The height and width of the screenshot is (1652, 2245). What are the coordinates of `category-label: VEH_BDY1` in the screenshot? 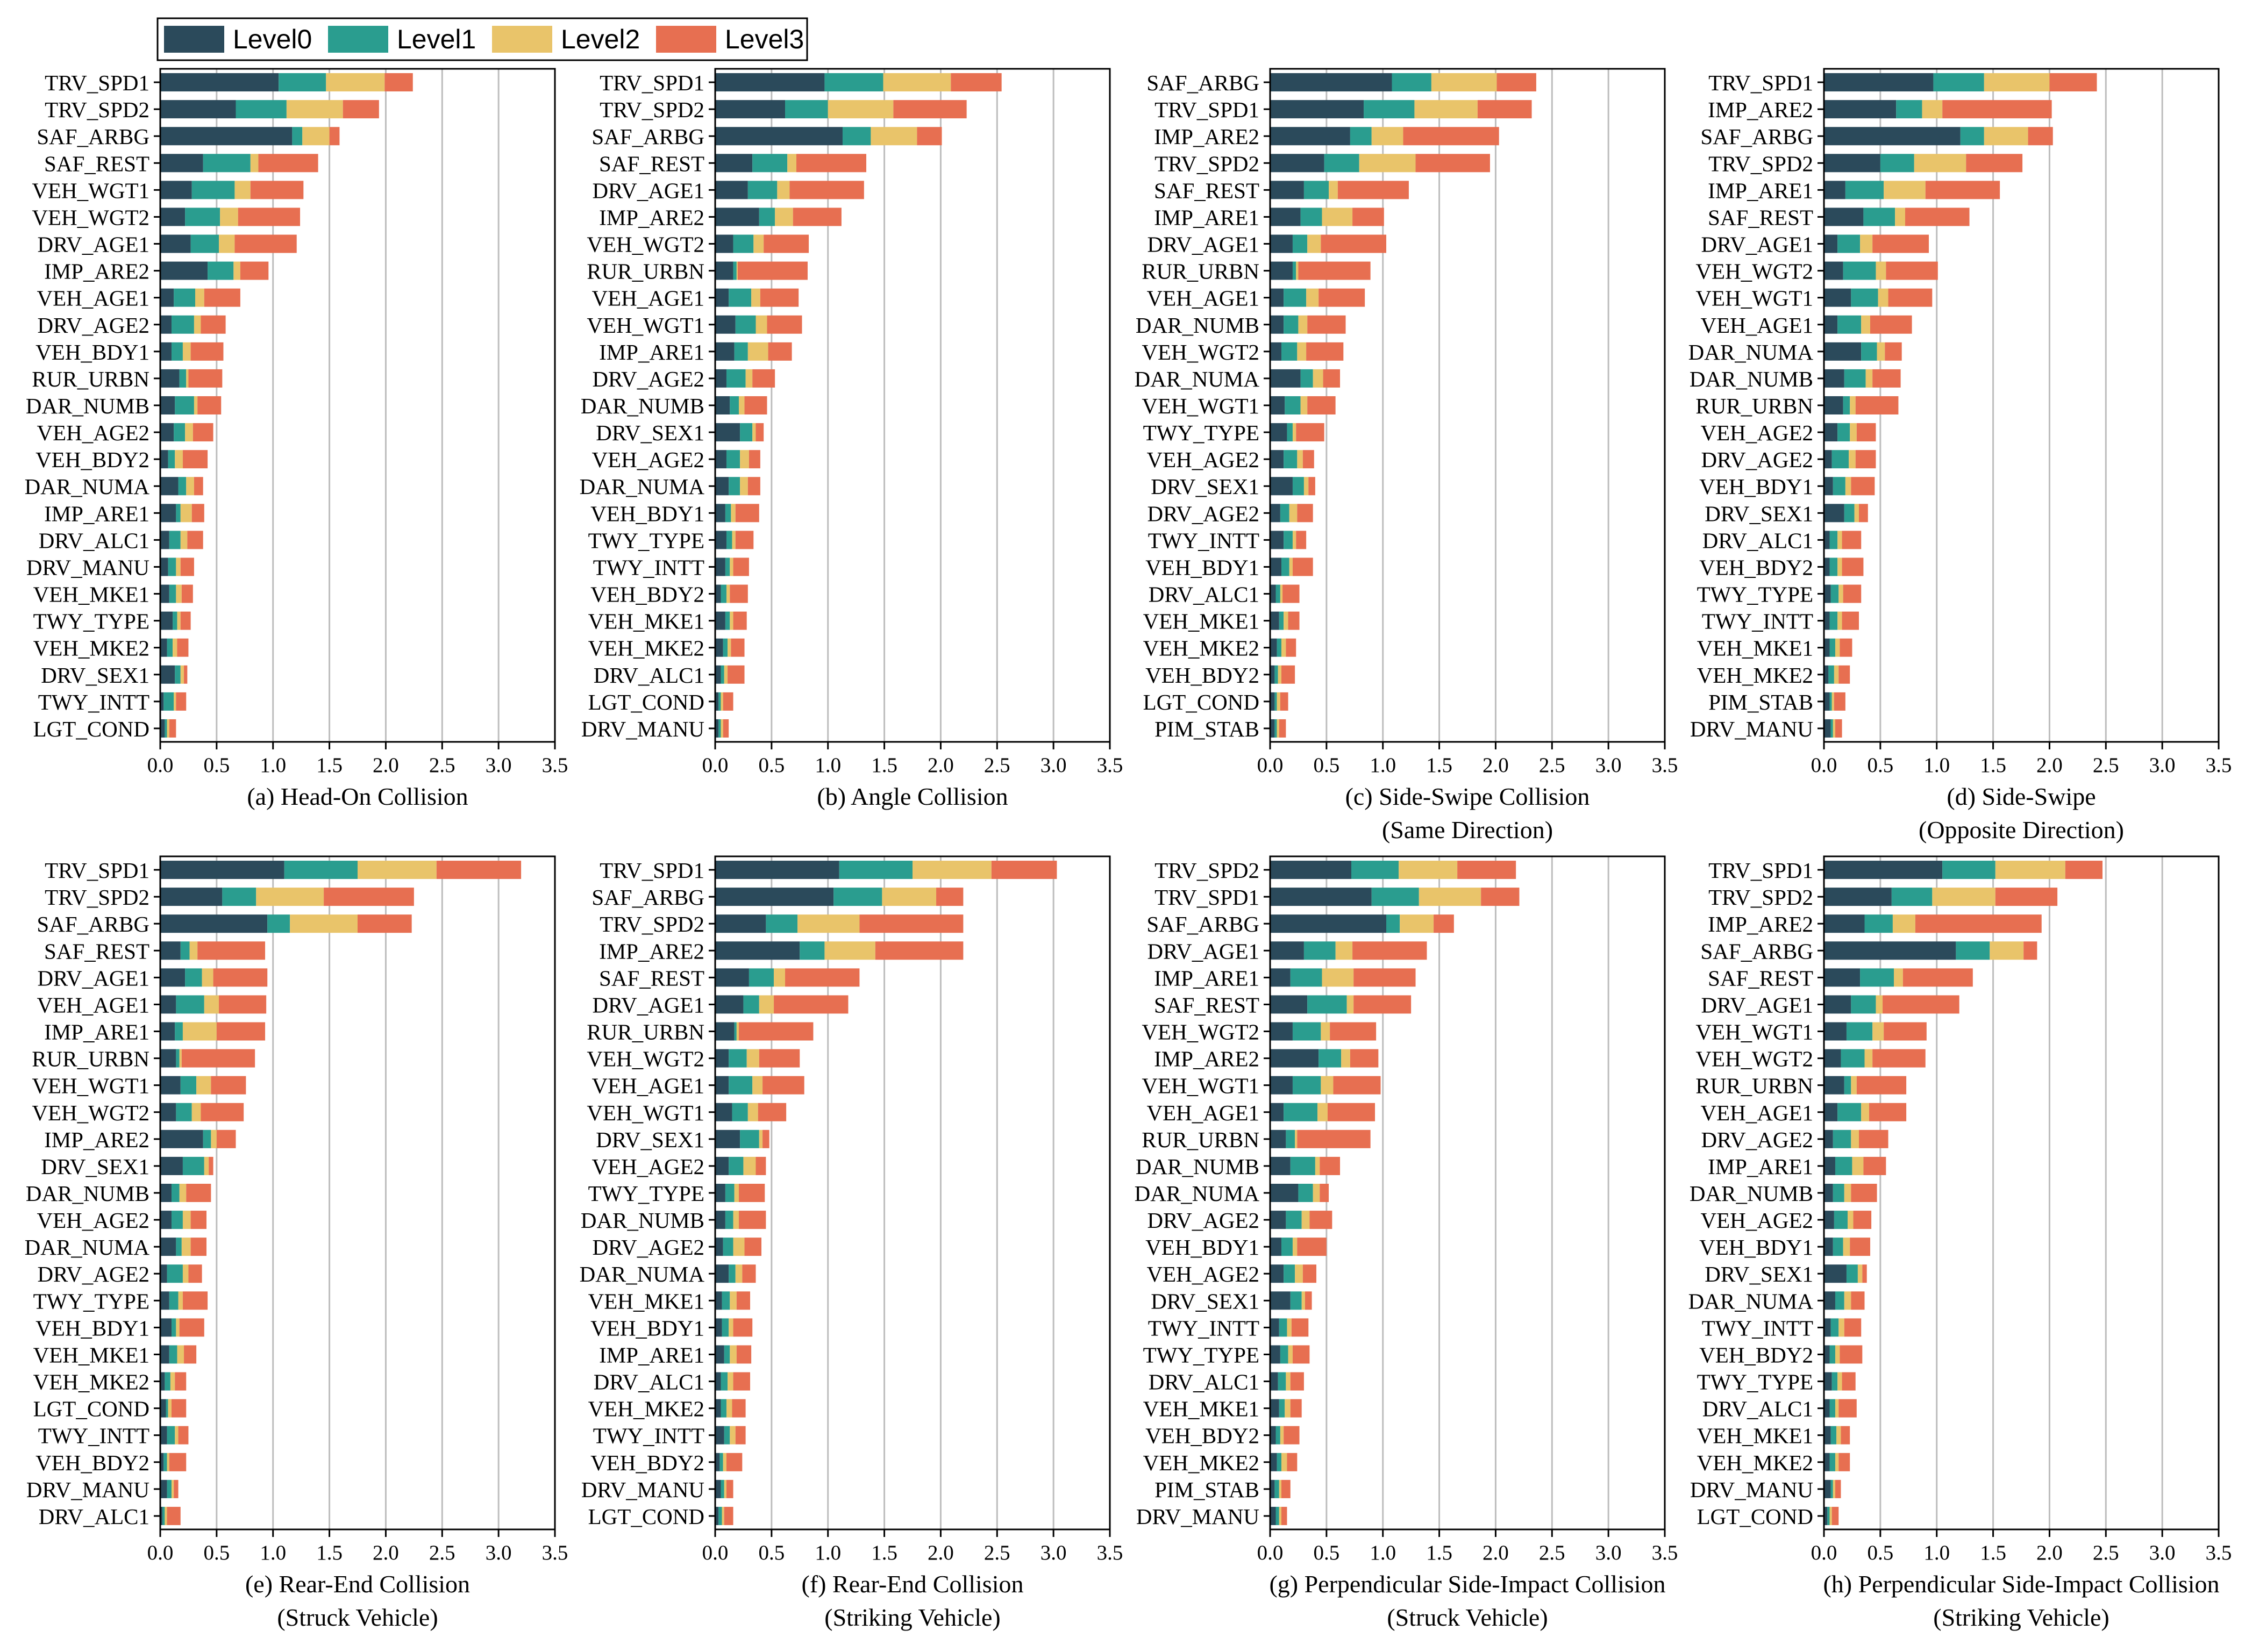 It's located at (1756, 486).